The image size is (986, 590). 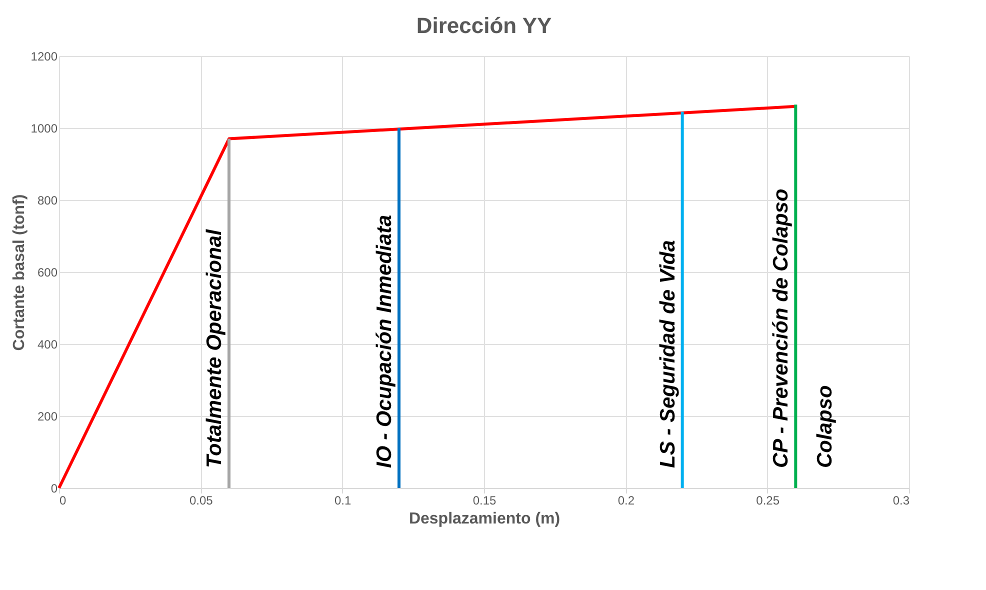 I want to click on chart-title: Dirección YY, so click(x=484, y=25).